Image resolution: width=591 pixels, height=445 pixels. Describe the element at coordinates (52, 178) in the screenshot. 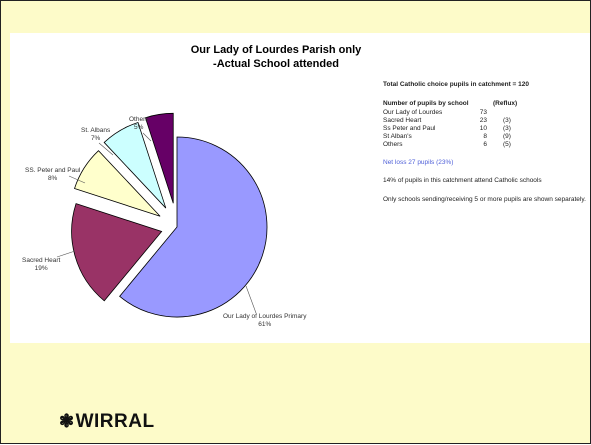

I see `slice-label-ss-peter-paul-pct: 8%` at that location.